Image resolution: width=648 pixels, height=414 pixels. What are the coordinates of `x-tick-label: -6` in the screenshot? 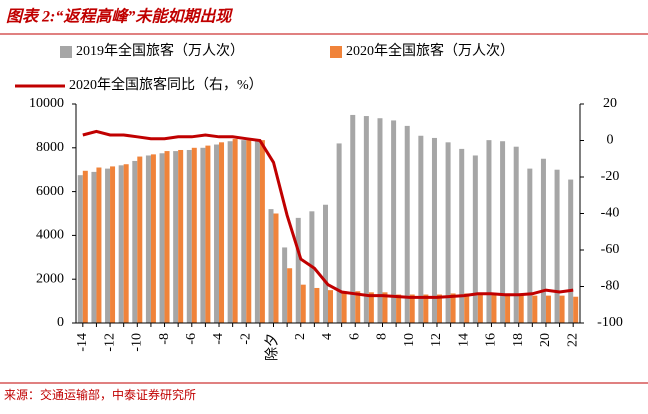 It's located at (191, 339).